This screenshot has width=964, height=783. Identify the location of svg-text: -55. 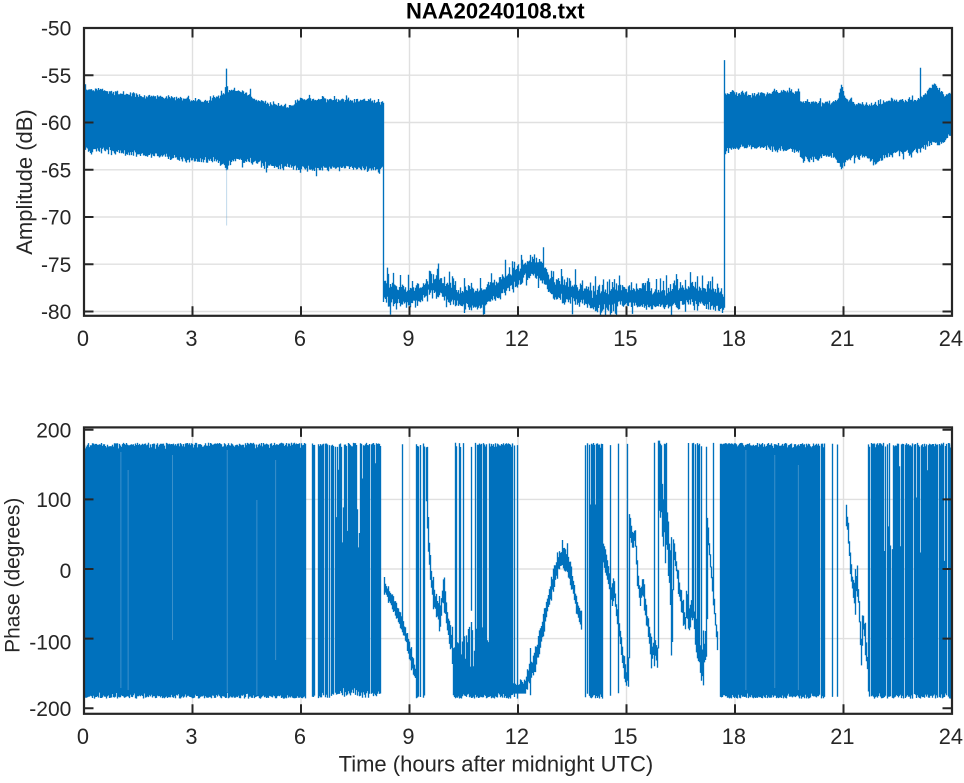
(56, 76).